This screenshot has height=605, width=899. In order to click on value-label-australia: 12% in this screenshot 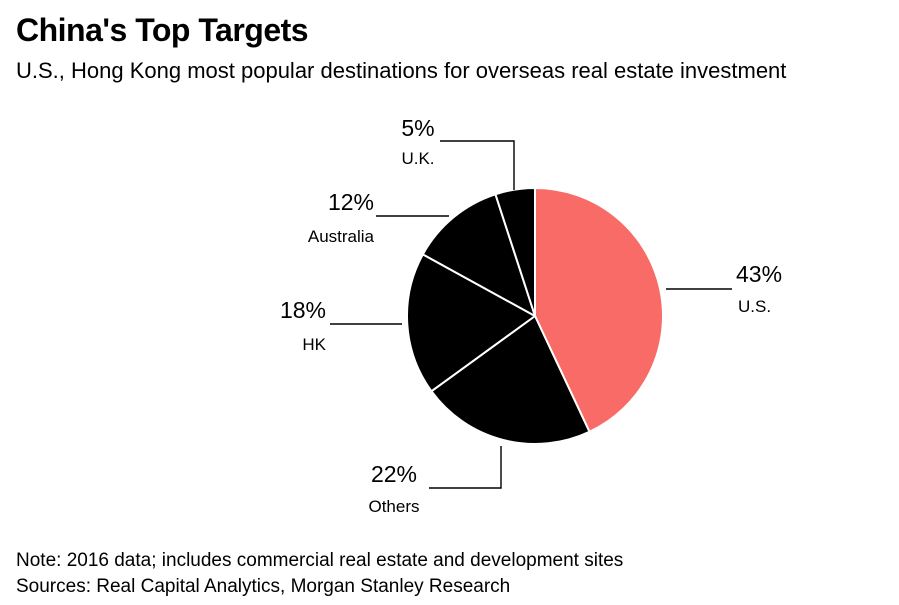, I will do `click(351, 202)`.